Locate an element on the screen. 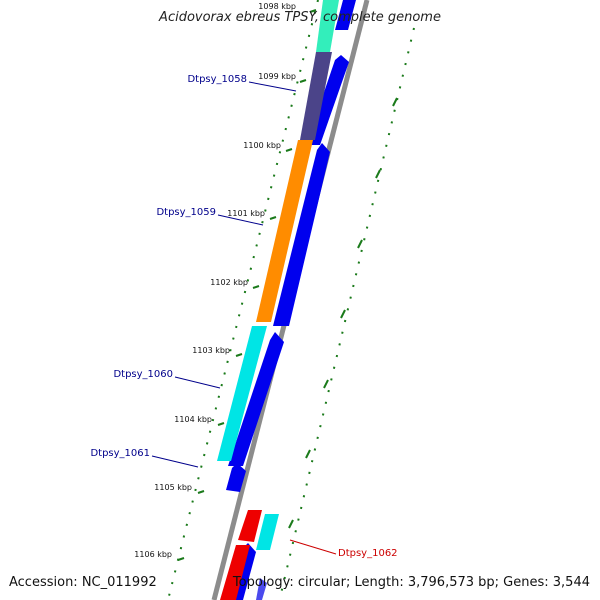  tick-label: 1102 kbp is located at coordinates (229, 282).